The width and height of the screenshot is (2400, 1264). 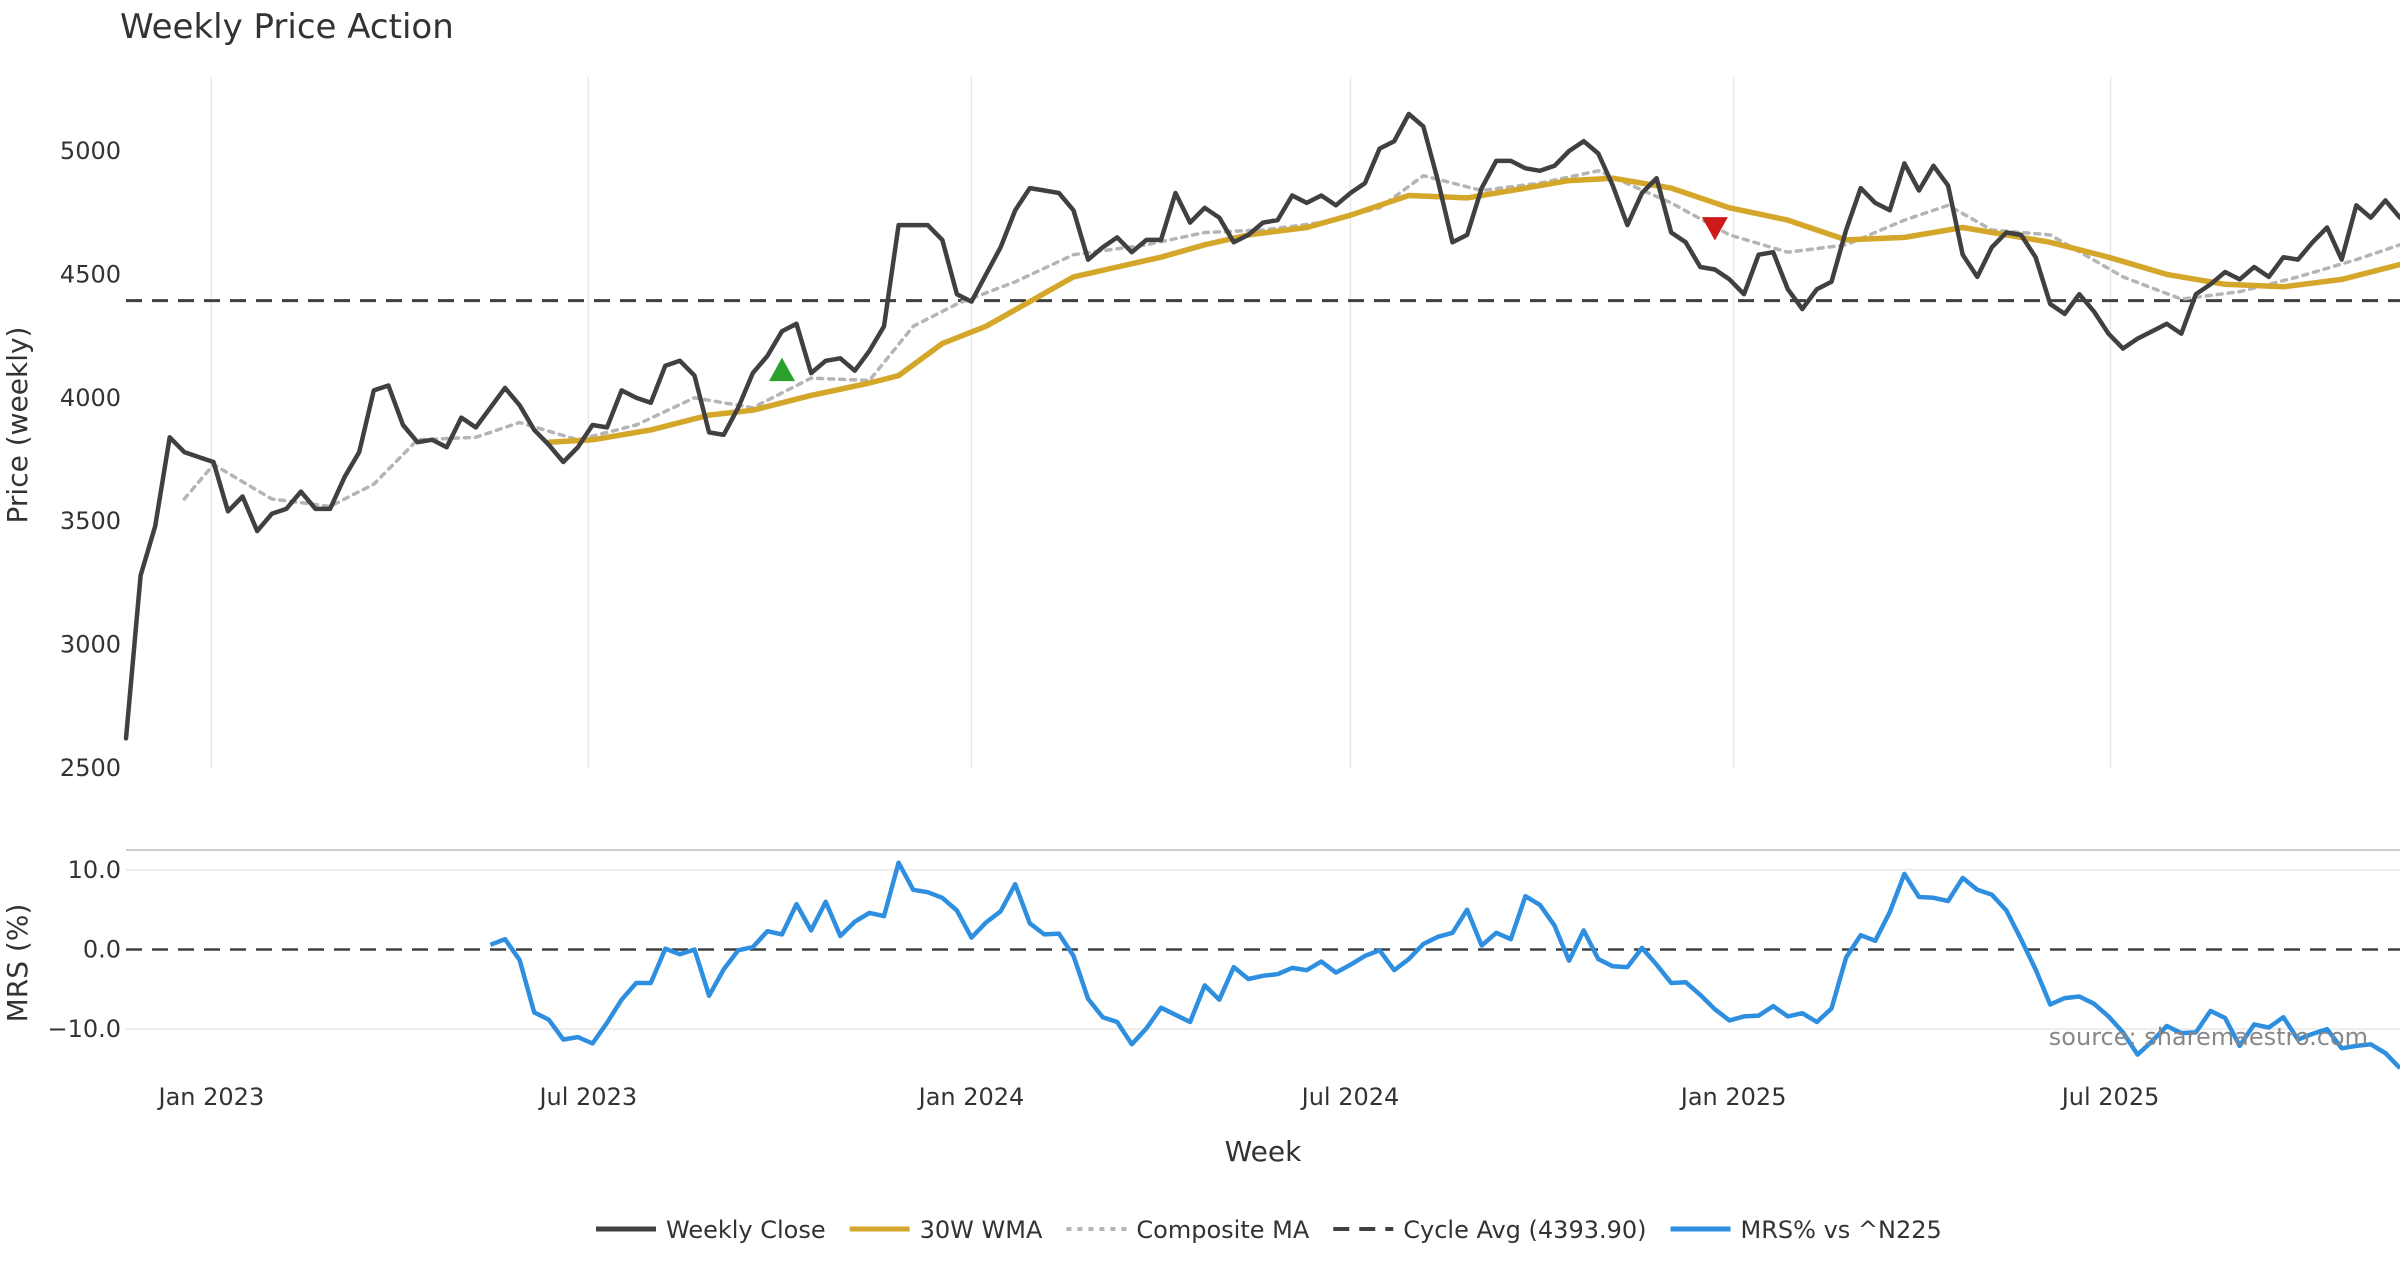 I want to click on x-tick-label: Jan 2024, so click(x=971, y=1097).